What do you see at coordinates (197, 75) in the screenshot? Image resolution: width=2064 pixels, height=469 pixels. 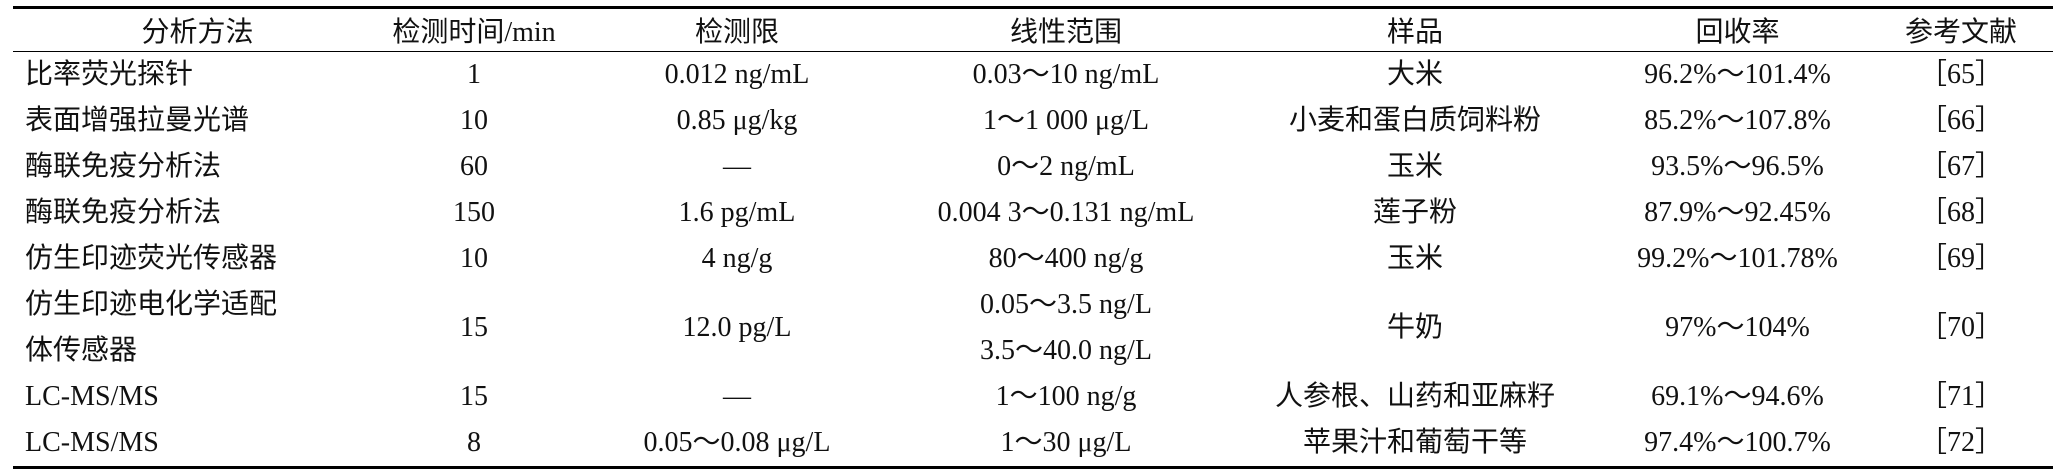 I see `table-cell: 比率荧光探针` at bounding box center [197, 75].